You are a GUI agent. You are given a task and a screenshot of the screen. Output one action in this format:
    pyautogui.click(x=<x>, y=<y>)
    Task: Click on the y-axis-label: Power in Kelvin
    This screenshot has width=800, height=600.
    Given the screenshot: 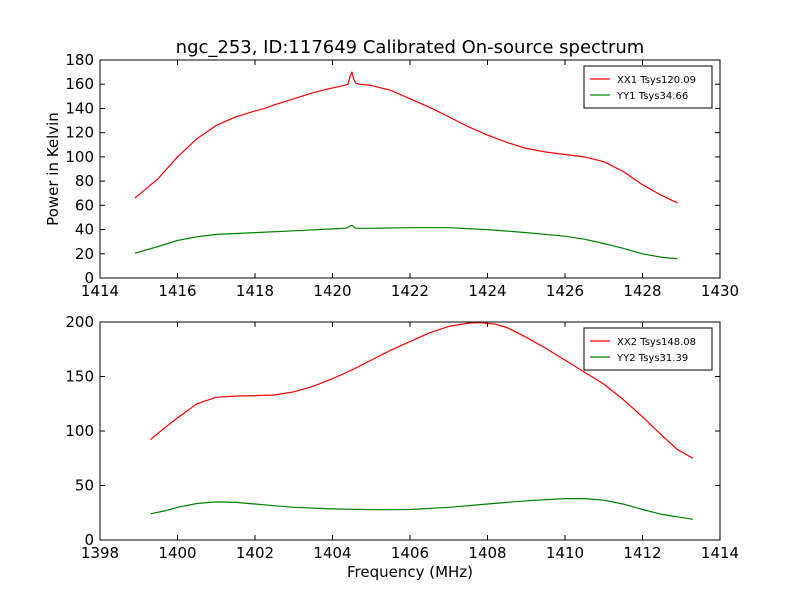 What is the action you would take?
    pyautogui.click(x=53, y=169)
    